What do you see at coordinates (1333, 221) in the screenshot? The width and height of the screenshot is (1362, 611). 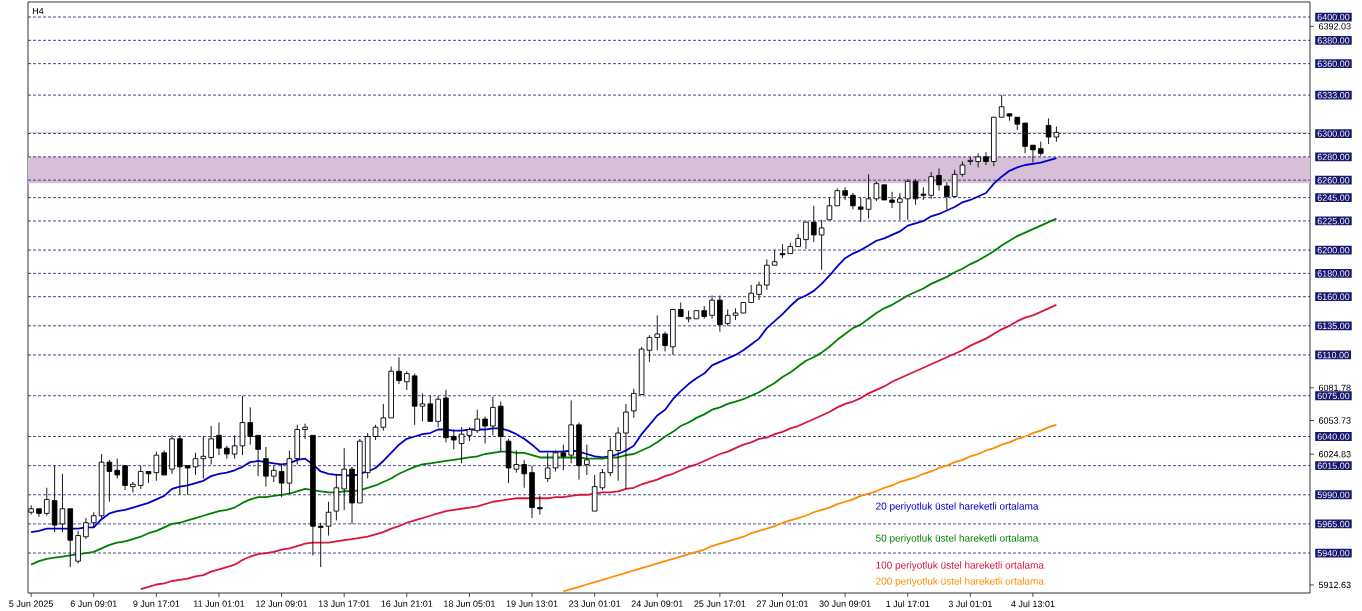 I see `ref-line-label: 6225.00` at bounding box center [1333, 221].